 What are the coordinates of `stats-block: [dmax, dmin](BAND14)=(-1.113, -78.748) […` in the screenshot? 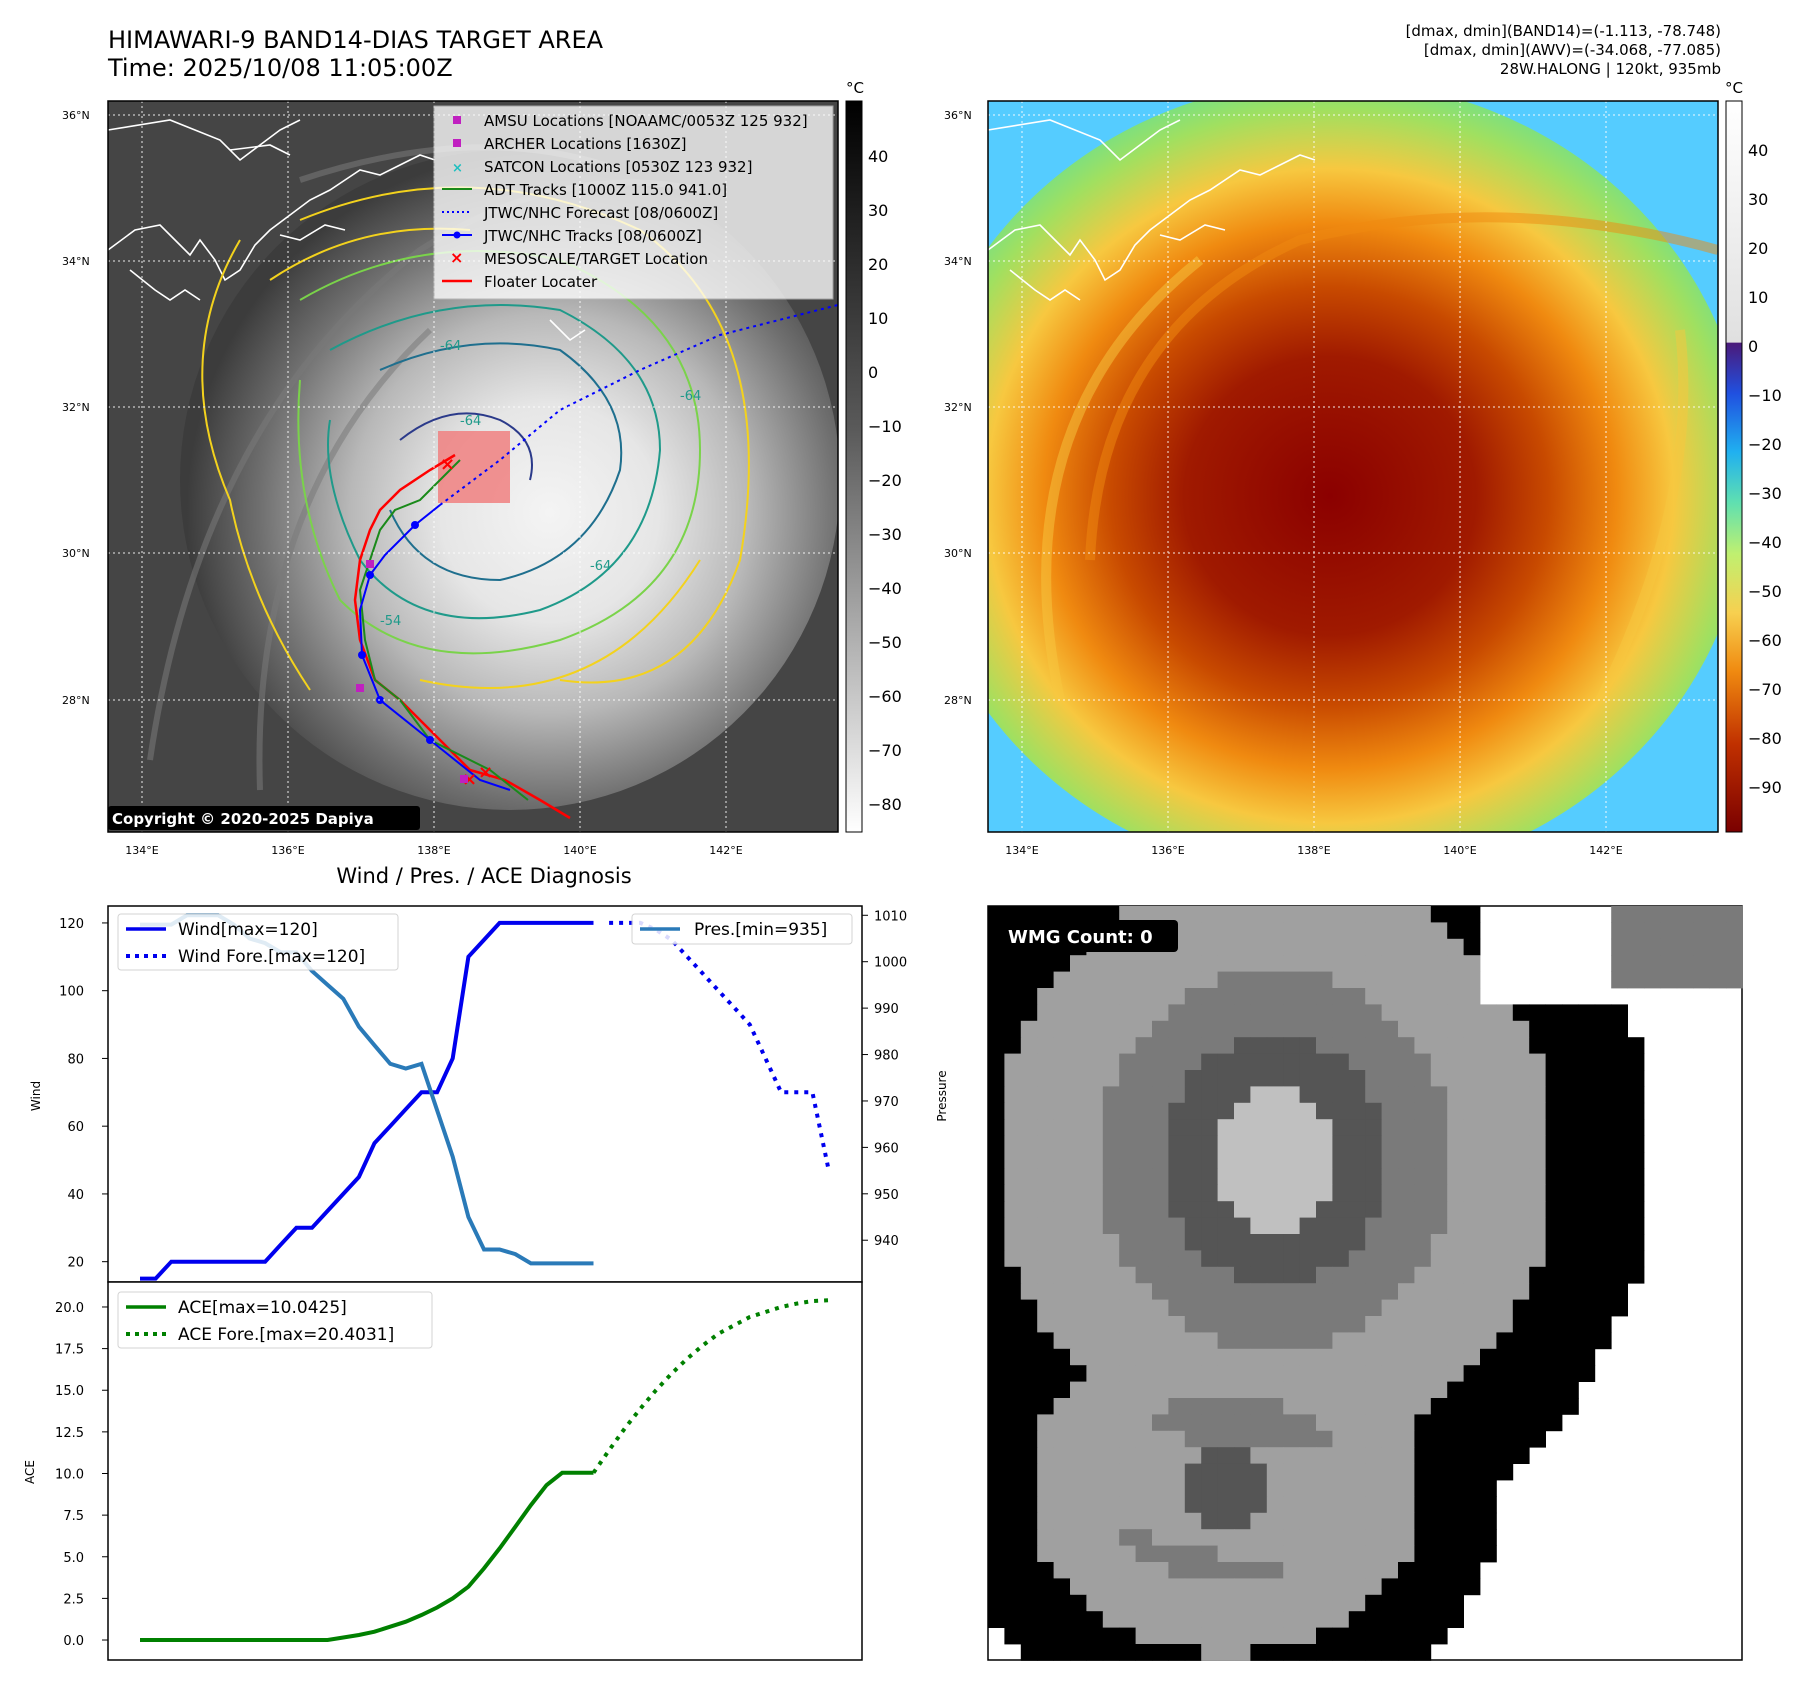 It's located at (1563, 50).